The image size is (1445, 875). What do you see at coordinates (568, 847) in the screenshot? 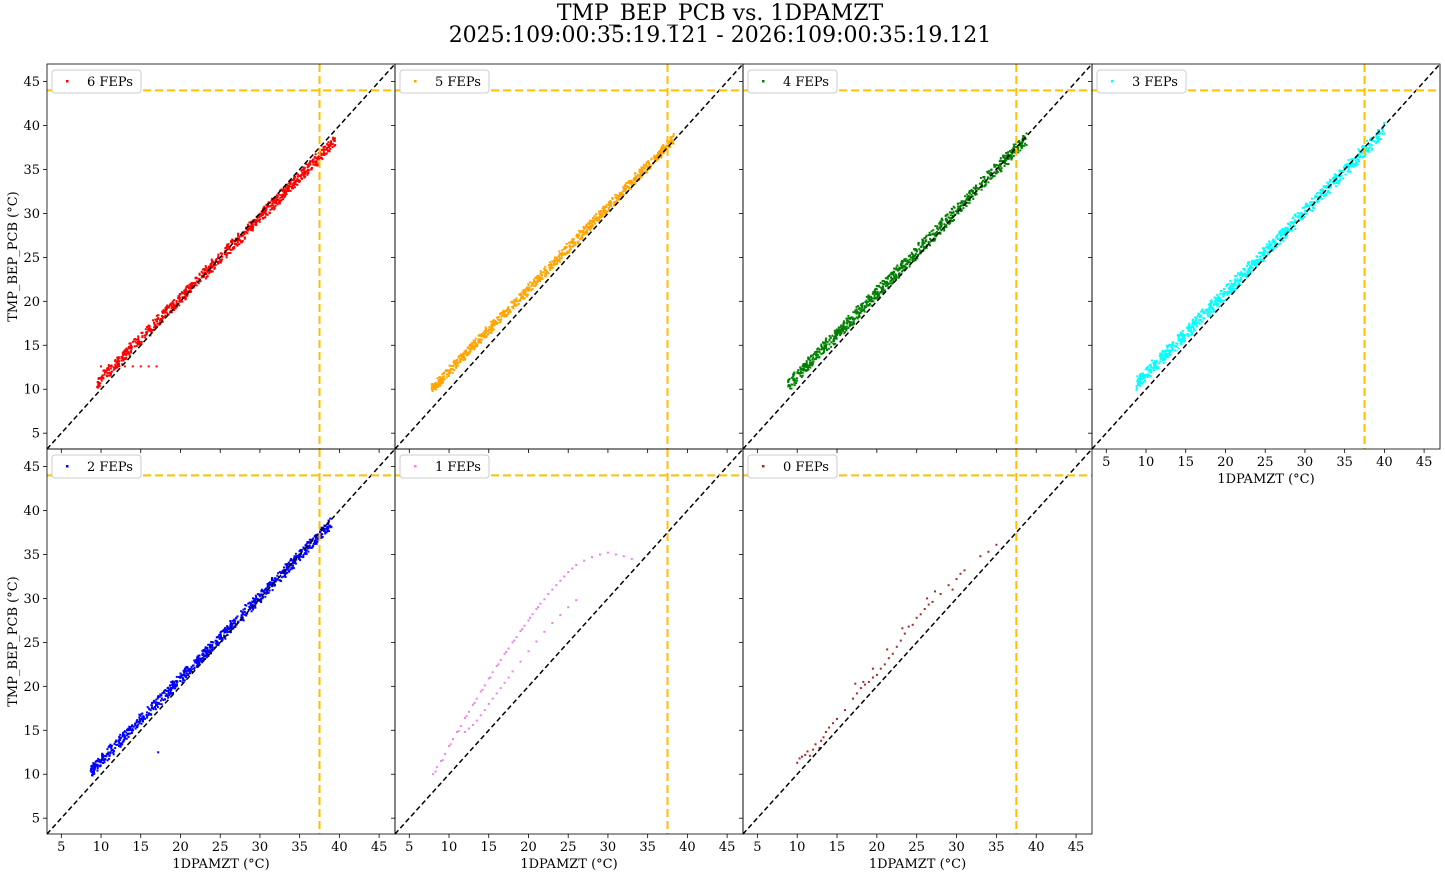
I see `x-tick-label: 25` at bounding box center [568, 847].